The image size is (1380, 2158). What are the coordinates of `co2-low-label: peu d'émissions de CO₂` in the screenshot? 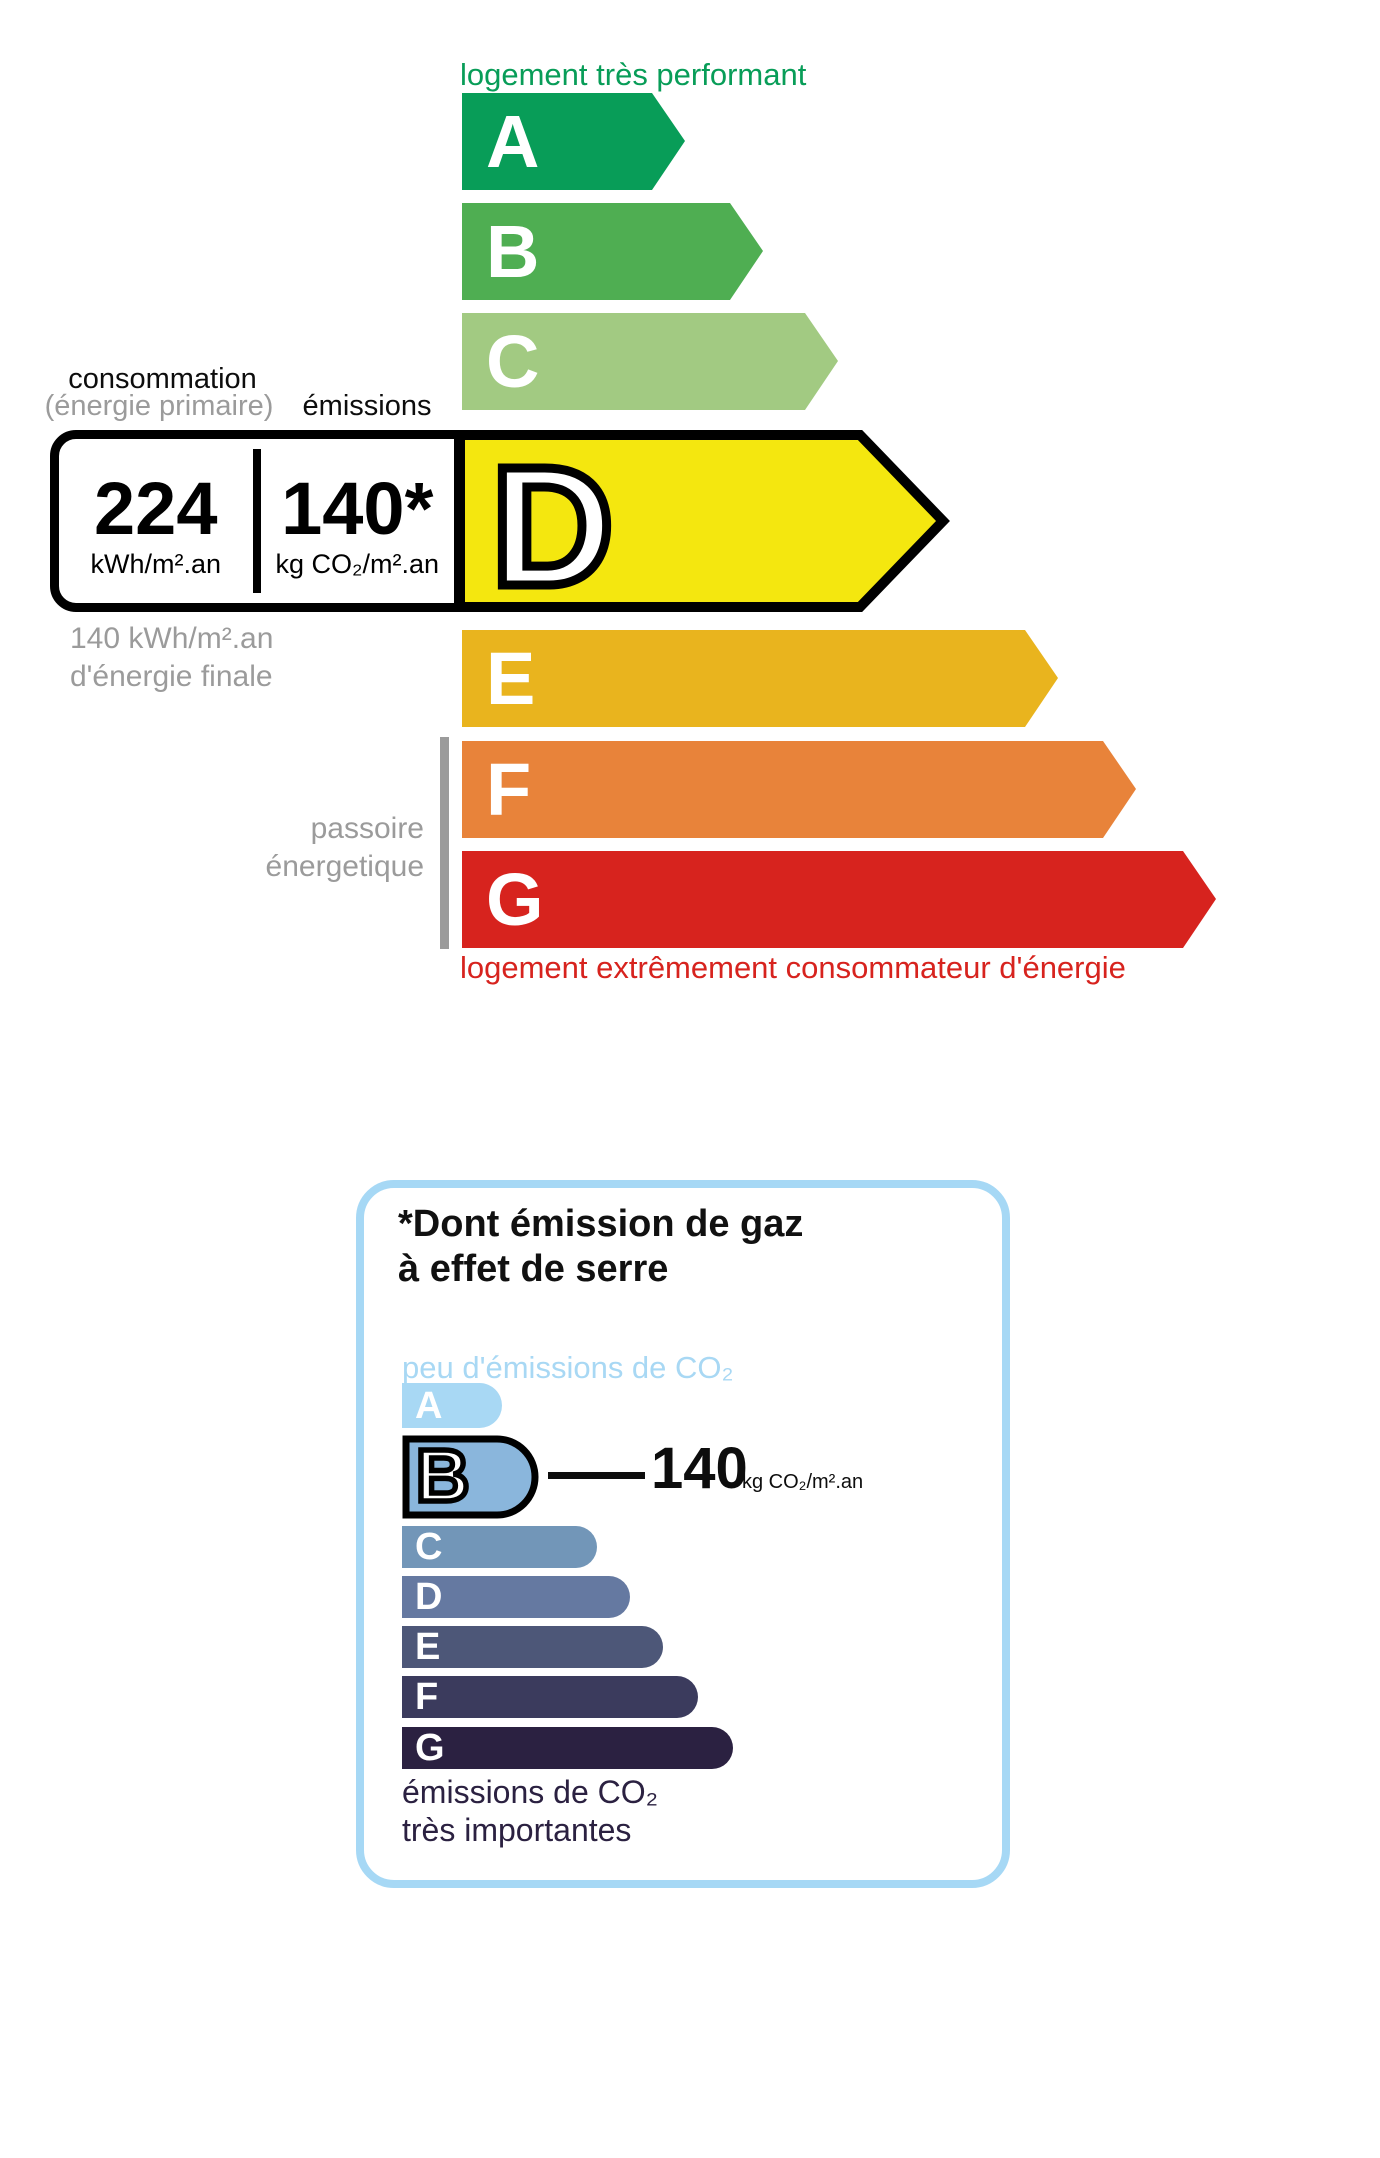 It's located at (568, 1367).